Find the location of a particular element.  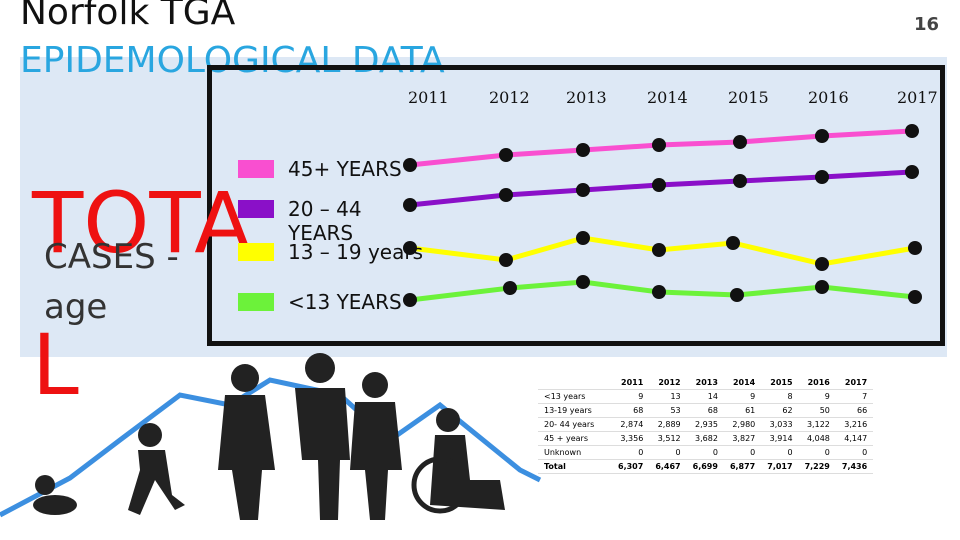

table-cell: 6,467 is located at coordinates (668, 466).